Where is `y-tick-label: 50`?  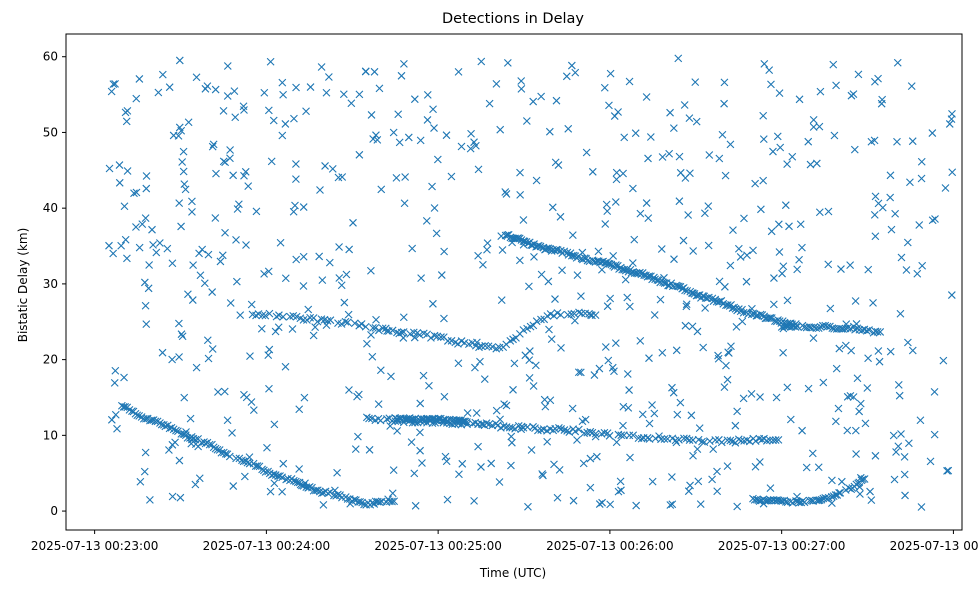
y-tick-label: 50 is located at coordinates (50, 132).